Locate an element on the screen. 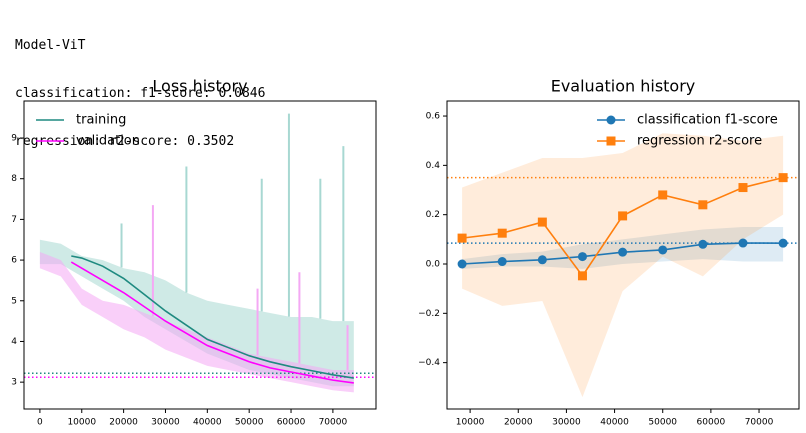 This screenshot has width=806, height=433. y-tick-label: 5 is located at coordinates (14, 301).